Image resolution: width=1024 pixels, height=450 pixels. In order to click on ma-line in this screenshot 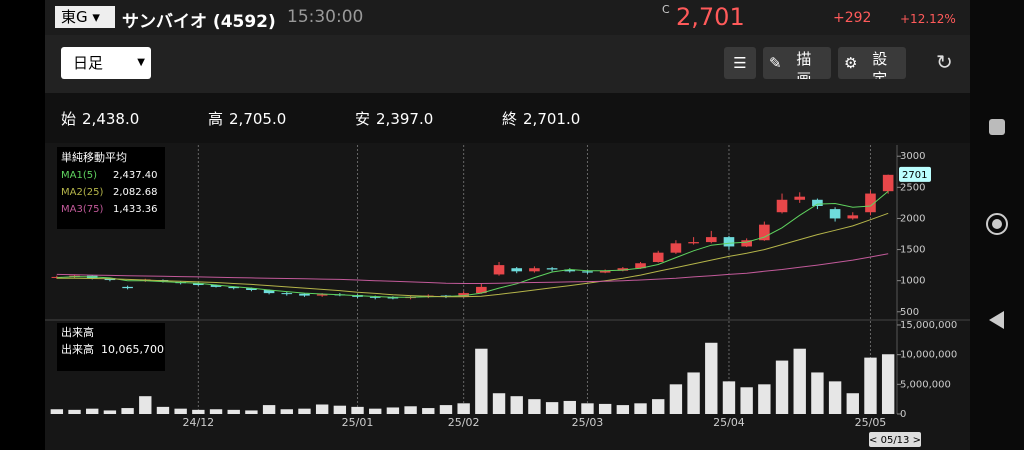, I will do `click(472, 268)`.